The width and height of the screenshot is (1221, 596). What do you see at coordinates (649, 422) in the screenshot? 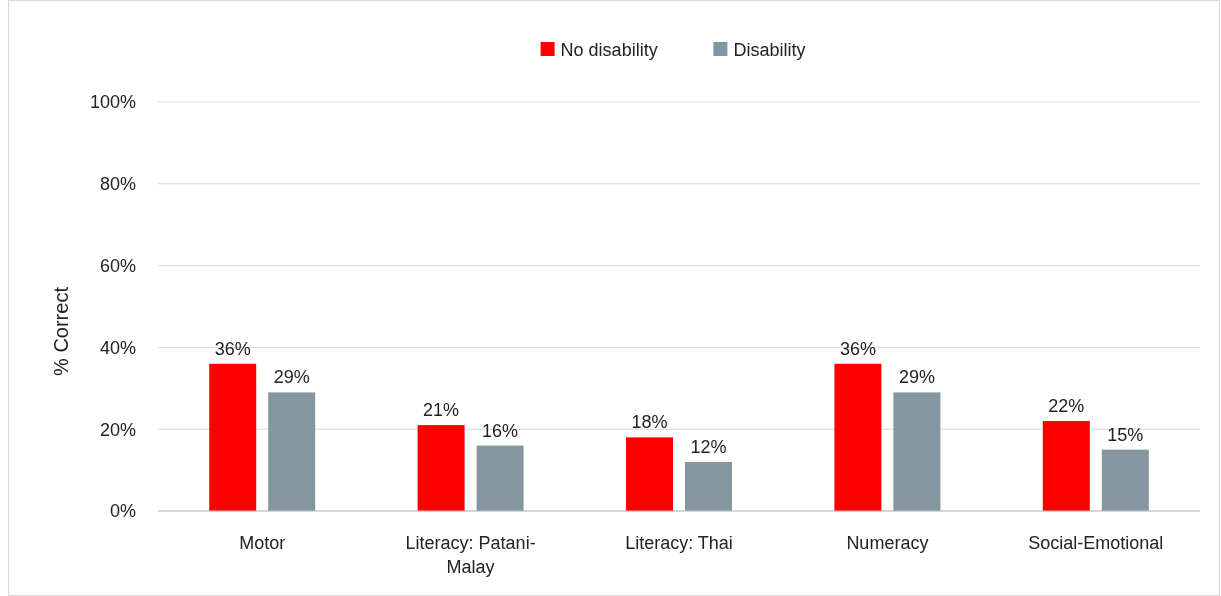
I see `data-label: 18%` at bounding box center [649, 422].